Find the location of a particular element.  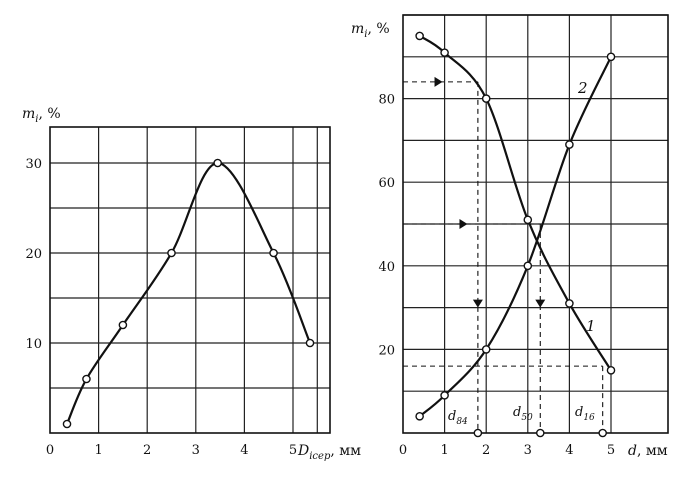

left-y-tick-label: 30 is located at coordinates (33, 164).